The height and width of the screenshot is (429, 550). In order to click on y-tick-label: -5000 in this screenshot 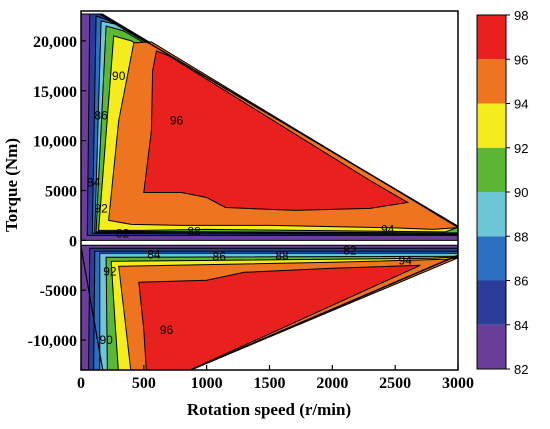, I will do `click(58, 291)`.